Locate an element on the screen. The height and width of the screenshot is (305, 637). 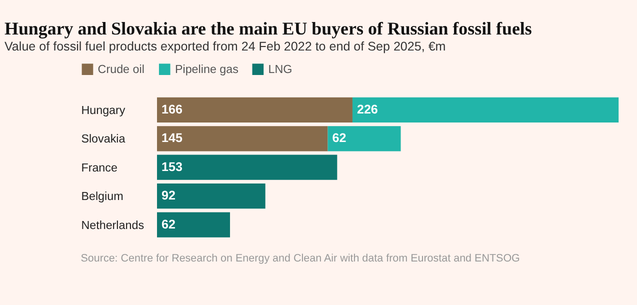
y-tick-label: Netherlands is located at coordinates (112, 225).